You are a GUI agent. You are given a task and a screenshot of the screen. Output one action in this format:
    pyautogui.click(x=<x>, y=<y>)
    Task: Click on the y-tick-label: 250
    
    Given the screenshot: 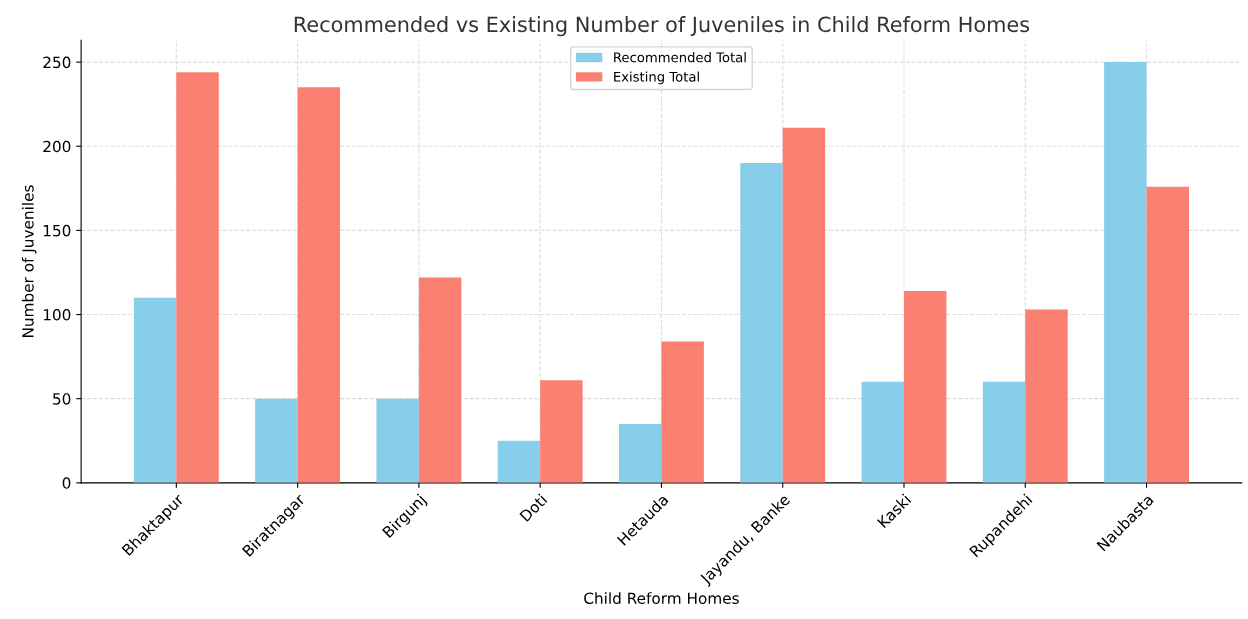 What is the action you would take?
    pyautogui.click(x=57, y=62)
    